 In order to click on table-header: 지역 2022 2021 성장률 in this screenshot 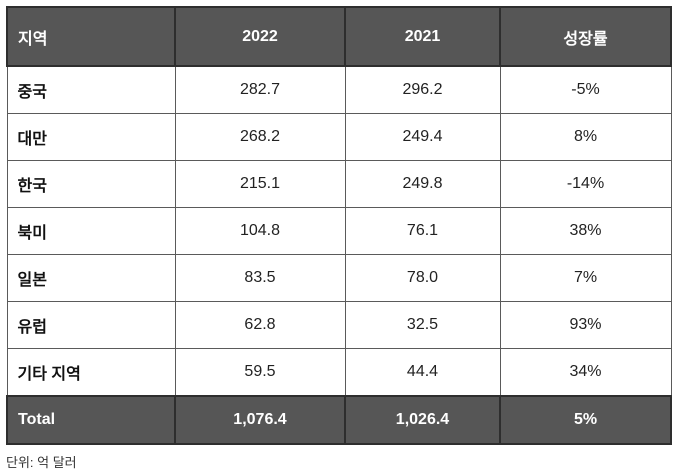, I will do `click(339, 36)`.